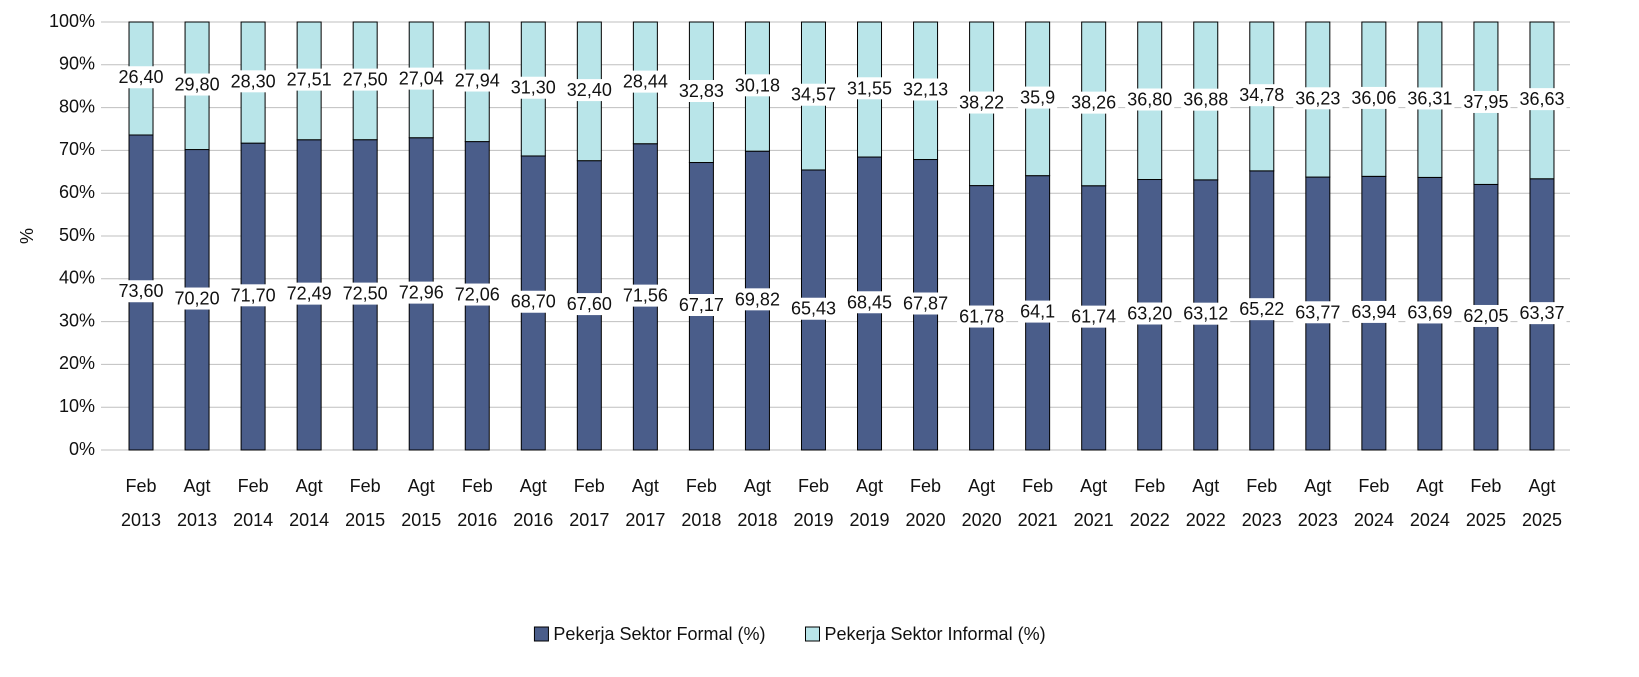 The image size is (1639, 677). Describe the element at coordinates (1373, 312) in the screenshot. I see `data-label: 63,94` at that location.